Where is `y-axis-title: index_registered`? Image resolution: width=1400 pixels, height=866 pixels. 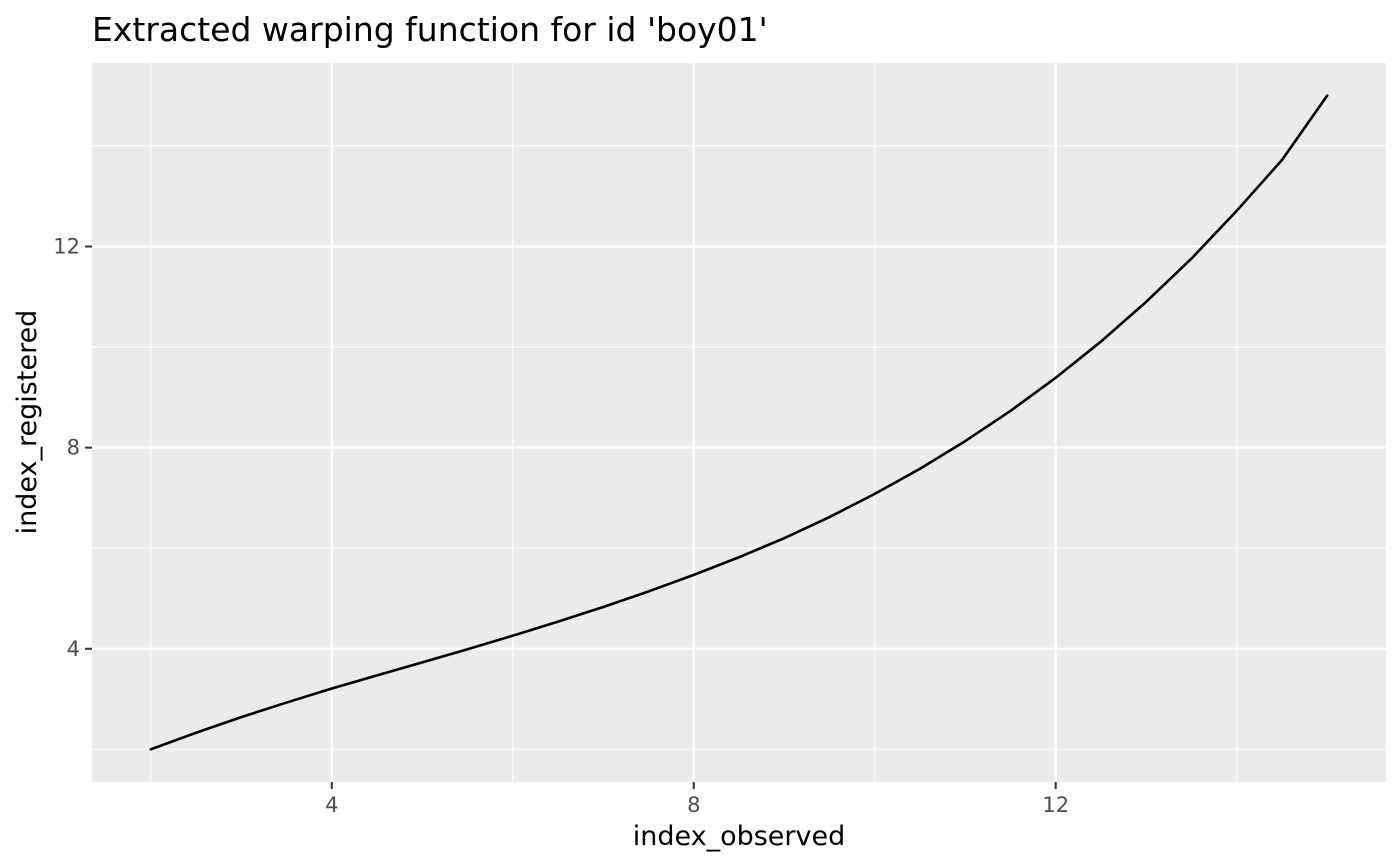
y-axis-title: index_registered is located at coordinates (27, 422).